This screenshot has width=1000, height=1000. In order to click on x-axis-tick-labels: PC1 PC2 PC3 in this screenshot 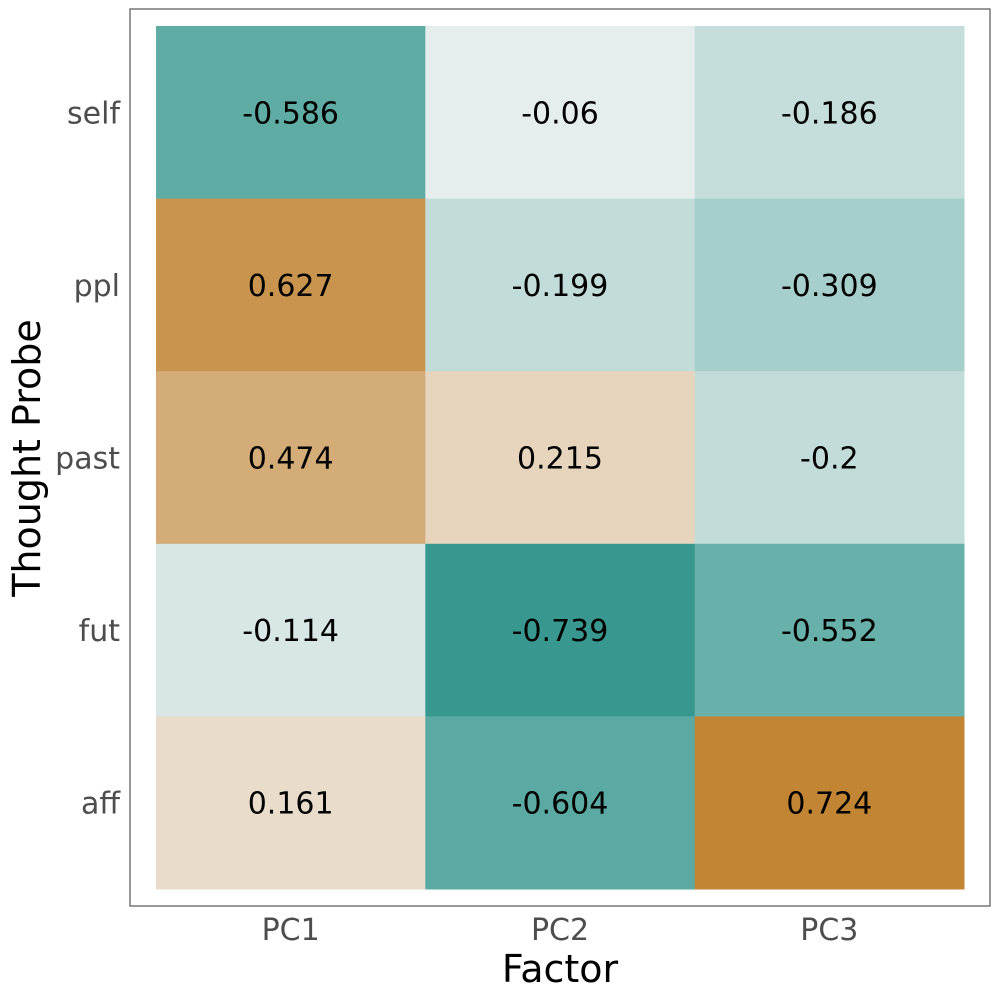, I will do `click(560, 930)`.